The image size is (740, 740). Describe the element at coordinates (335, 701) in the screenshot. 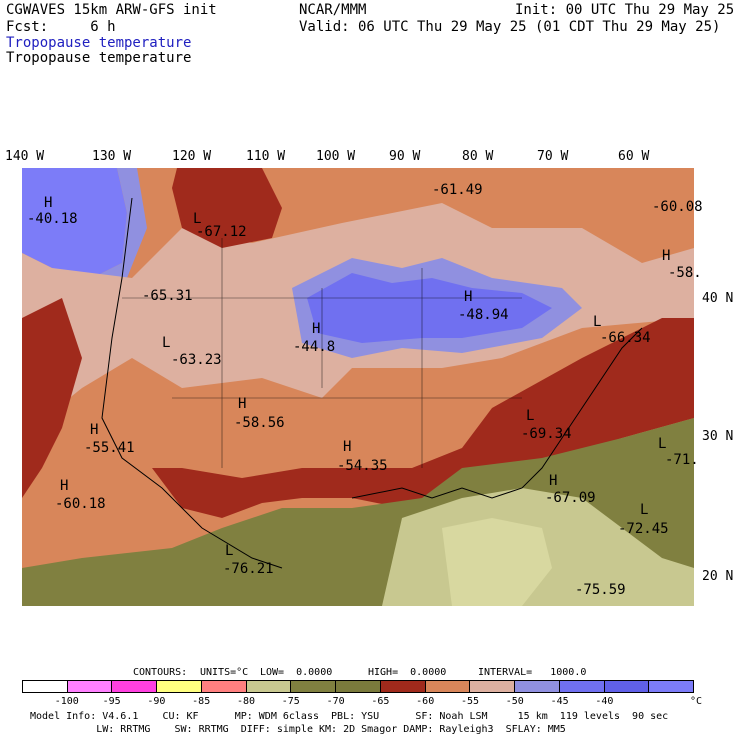

I see `colorbar-tick-label: -70` at that location.